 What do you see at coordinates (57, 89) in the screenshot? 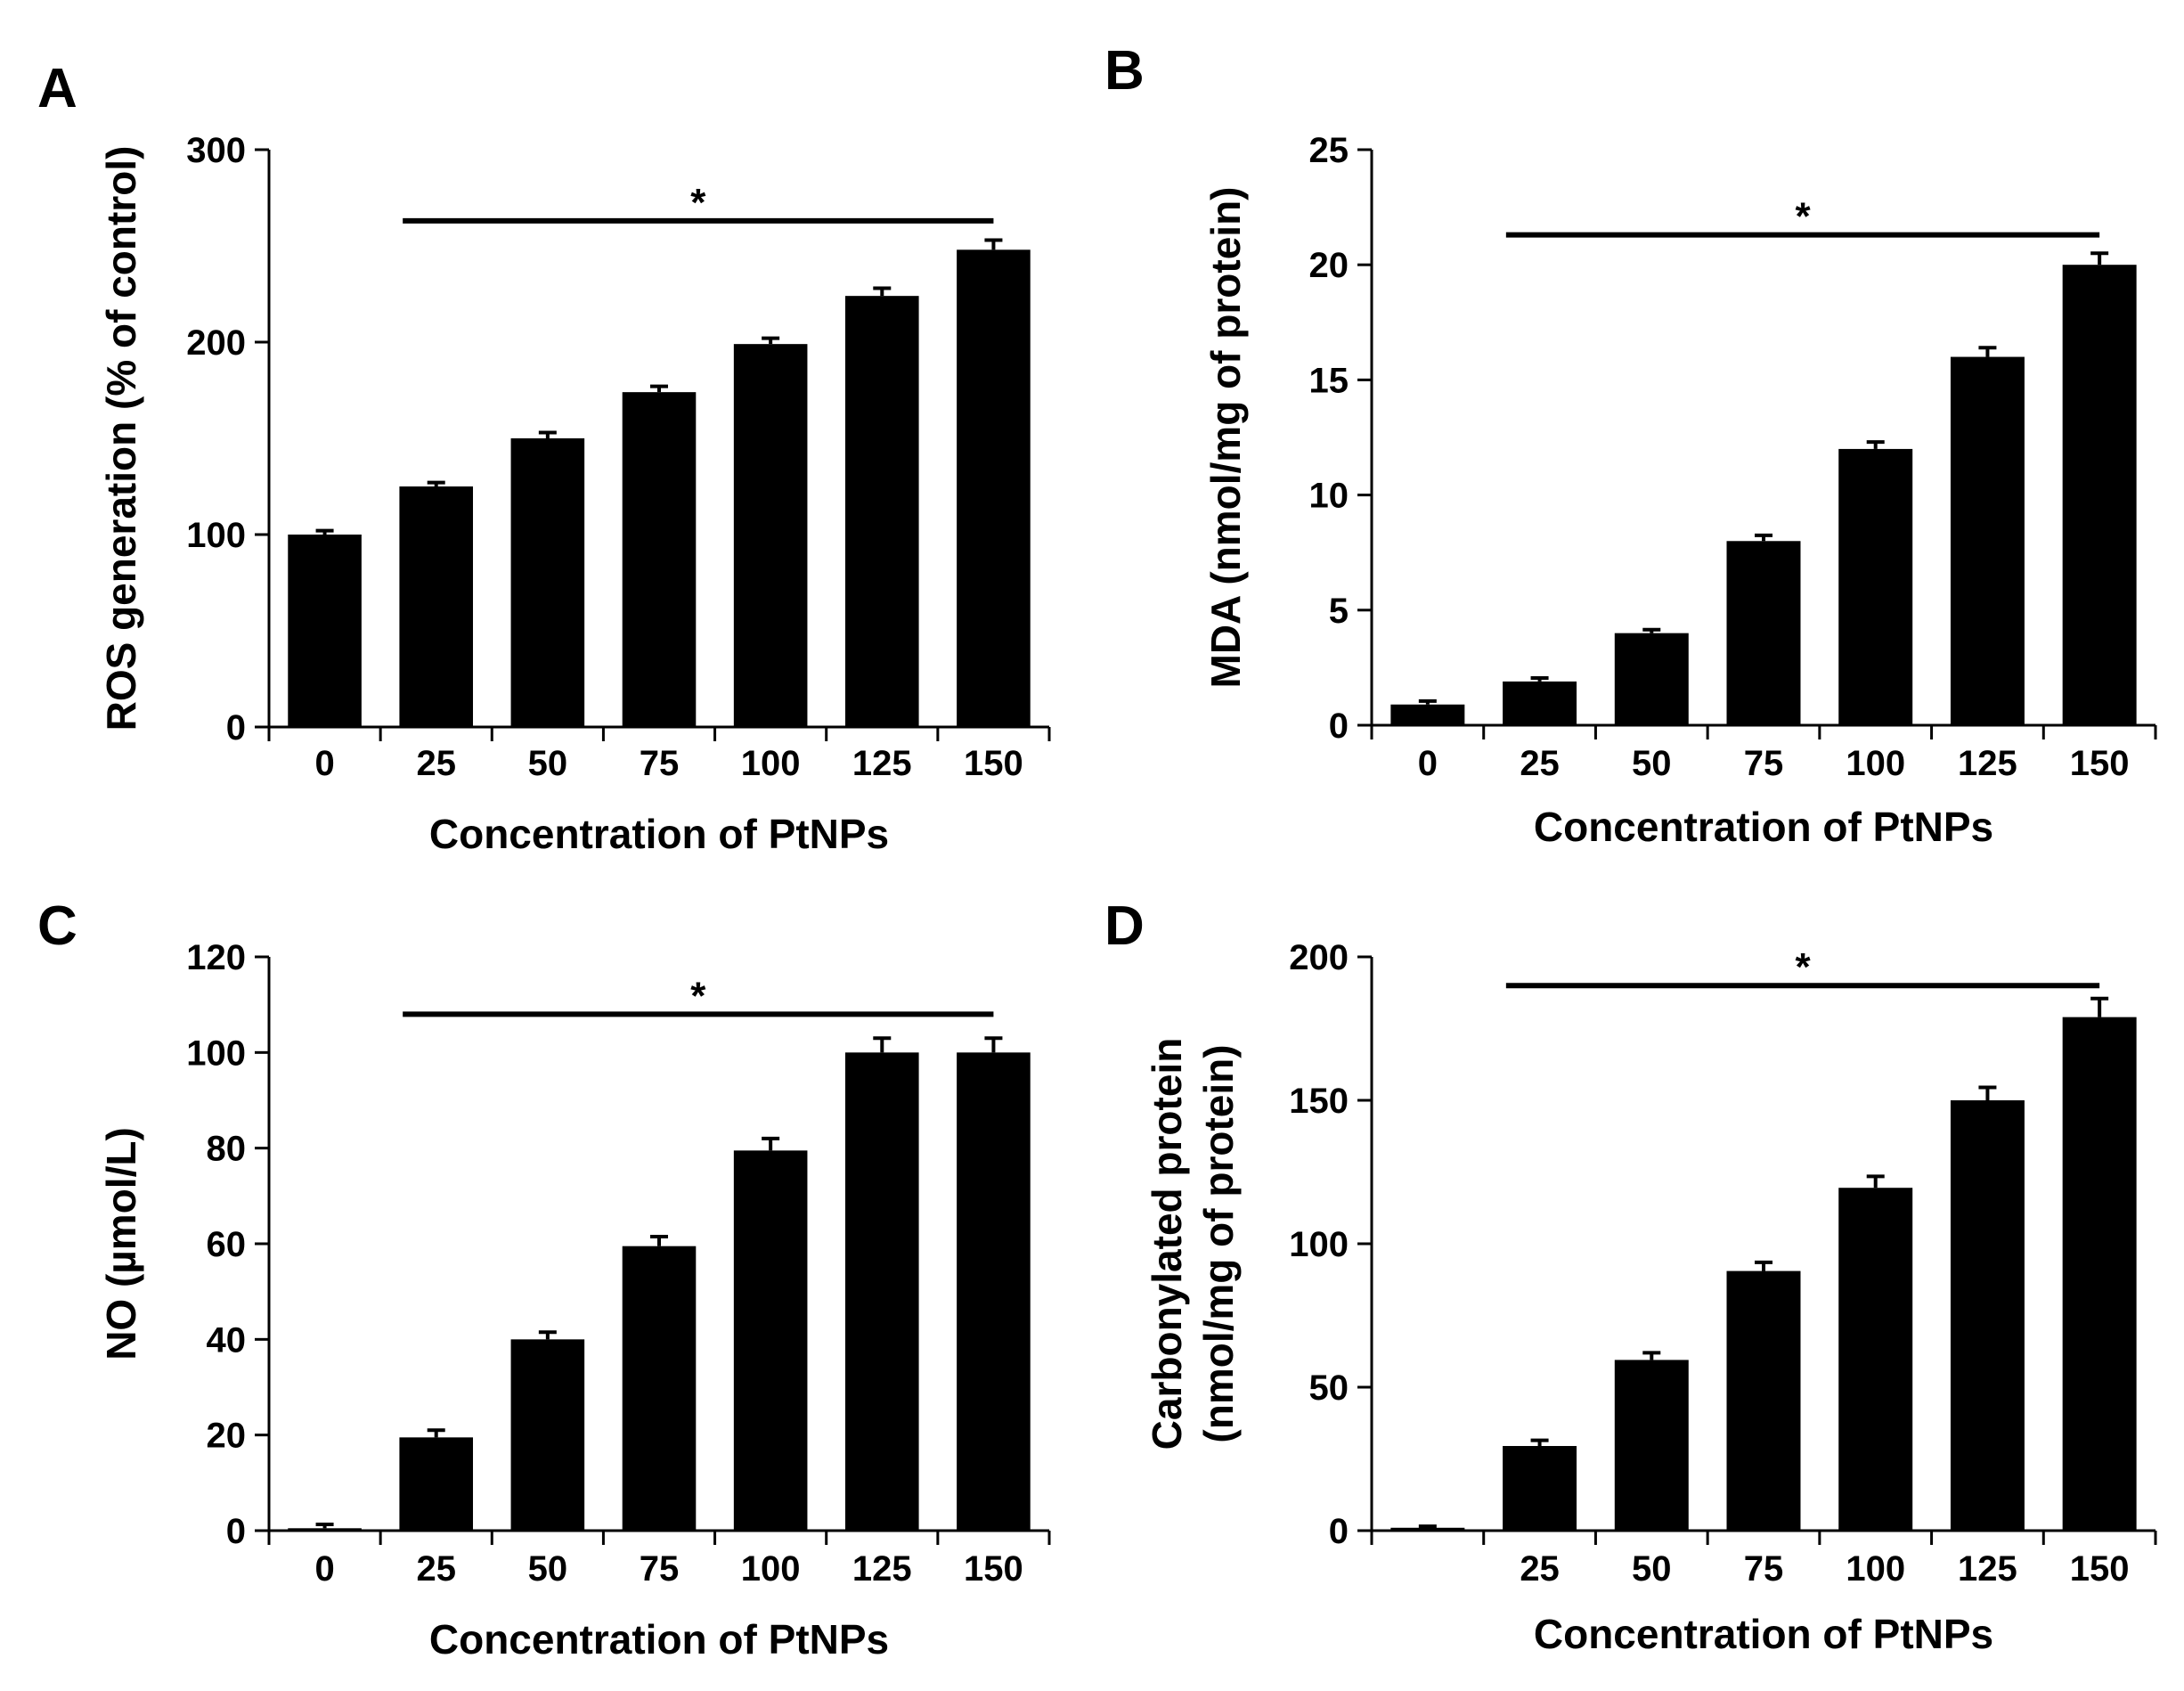
I see `panel-letter-a: A` at bounding box center [57, 89].